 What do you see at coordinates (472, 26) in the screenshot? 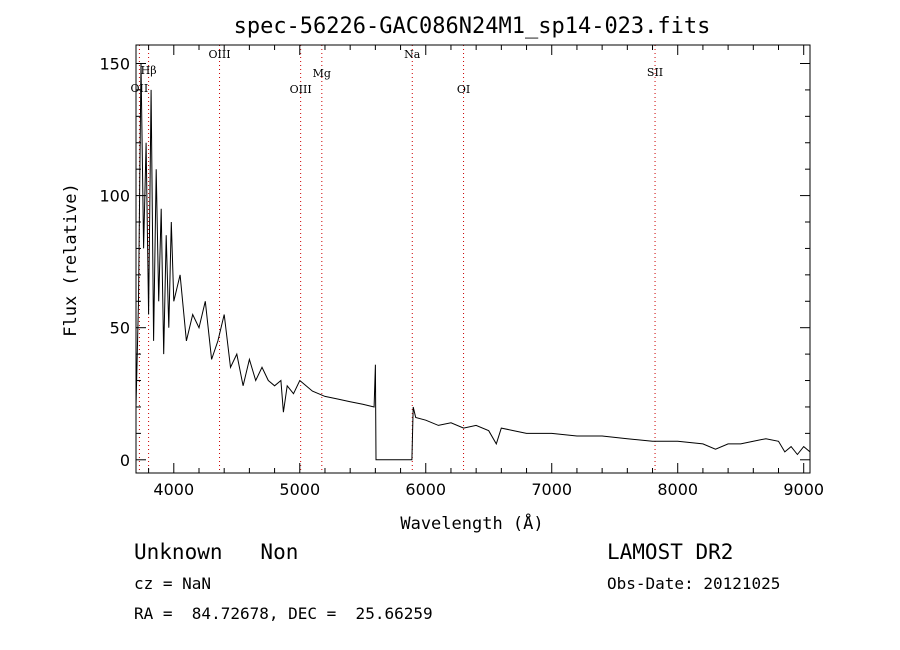
I see `chart-title: spec-56226-GAC086N24M1_sp14-023.fits` at bounding box center [472, 26].